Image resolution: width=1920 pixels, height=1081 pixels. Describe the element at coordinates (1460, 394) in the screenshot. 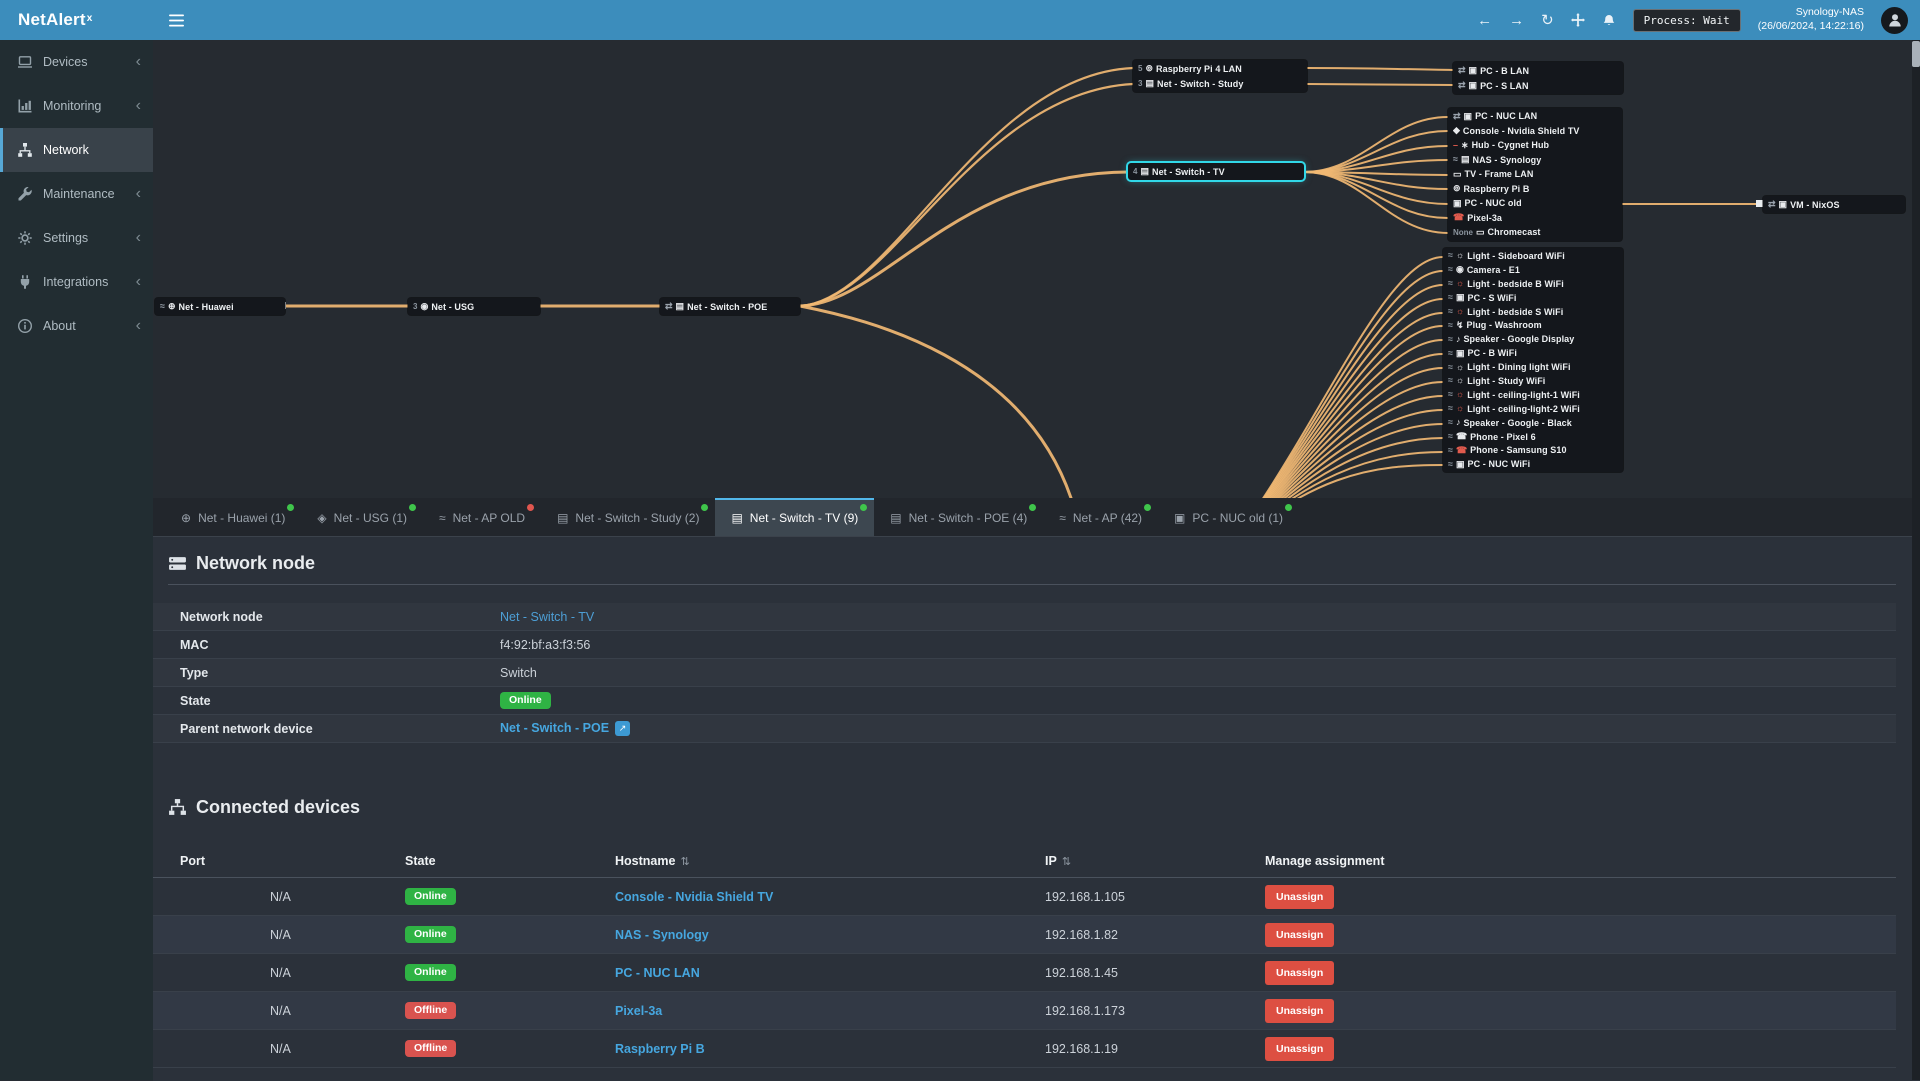

I see `device-icon: ☼` at that location.